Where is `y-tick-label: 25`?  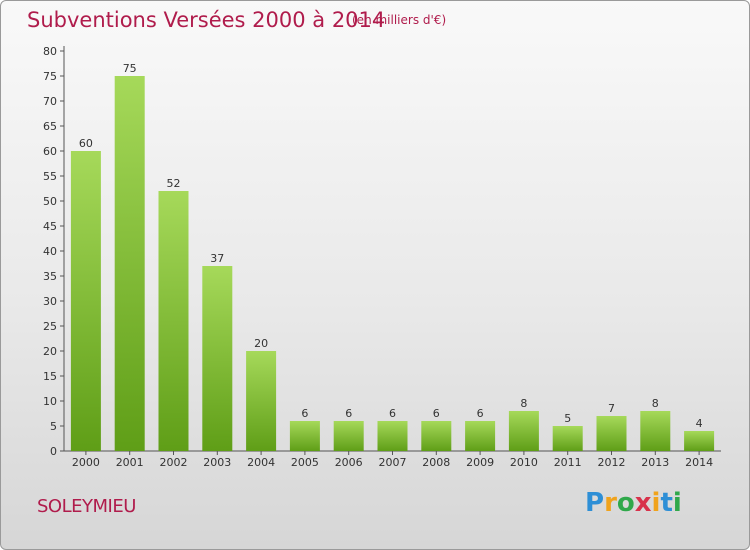 y-tick-label: 25 is located at coordinates (50, 326).